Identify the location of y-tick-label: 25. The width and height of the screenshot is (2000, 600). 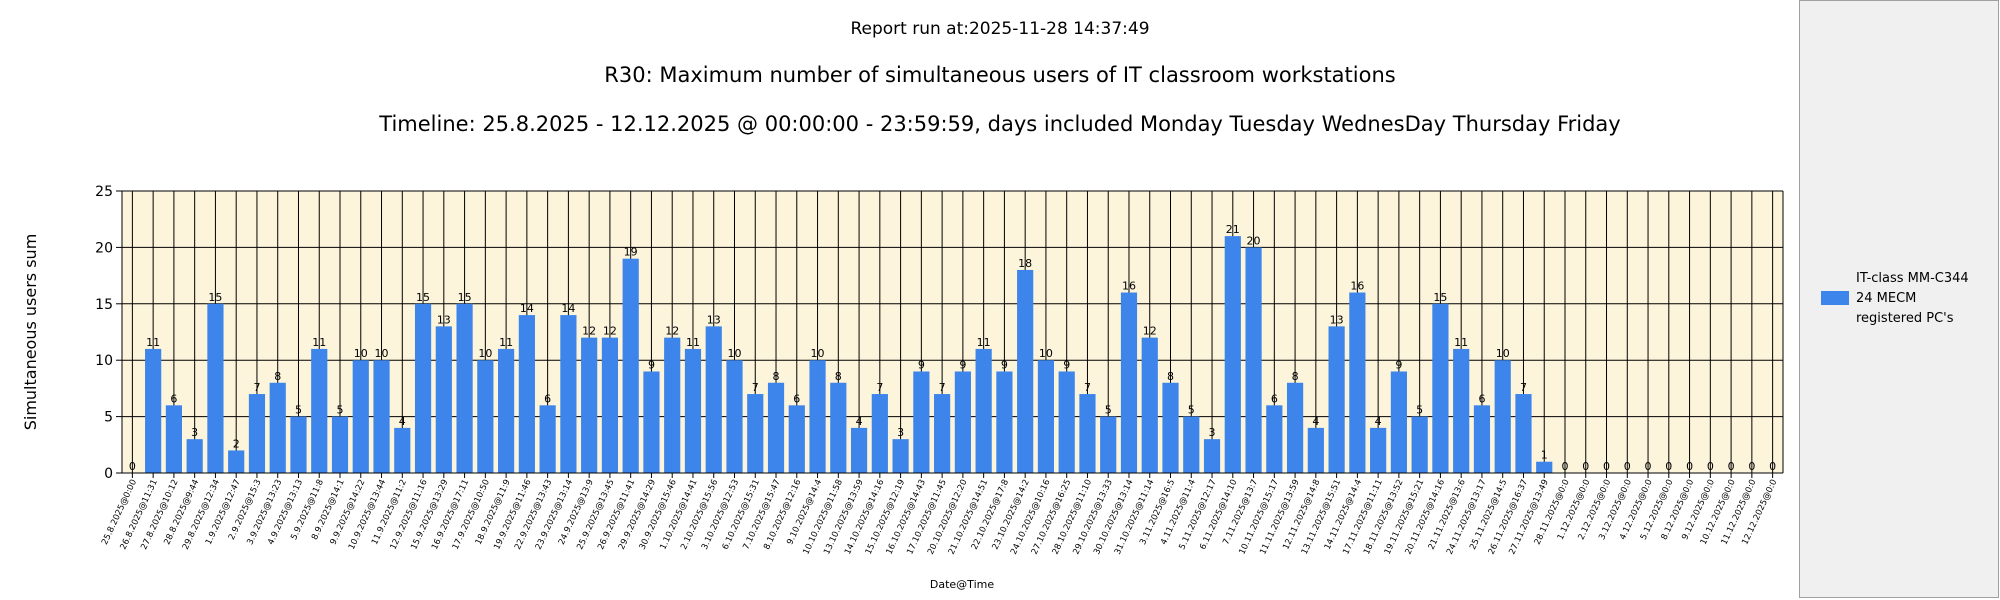
(104, 192).